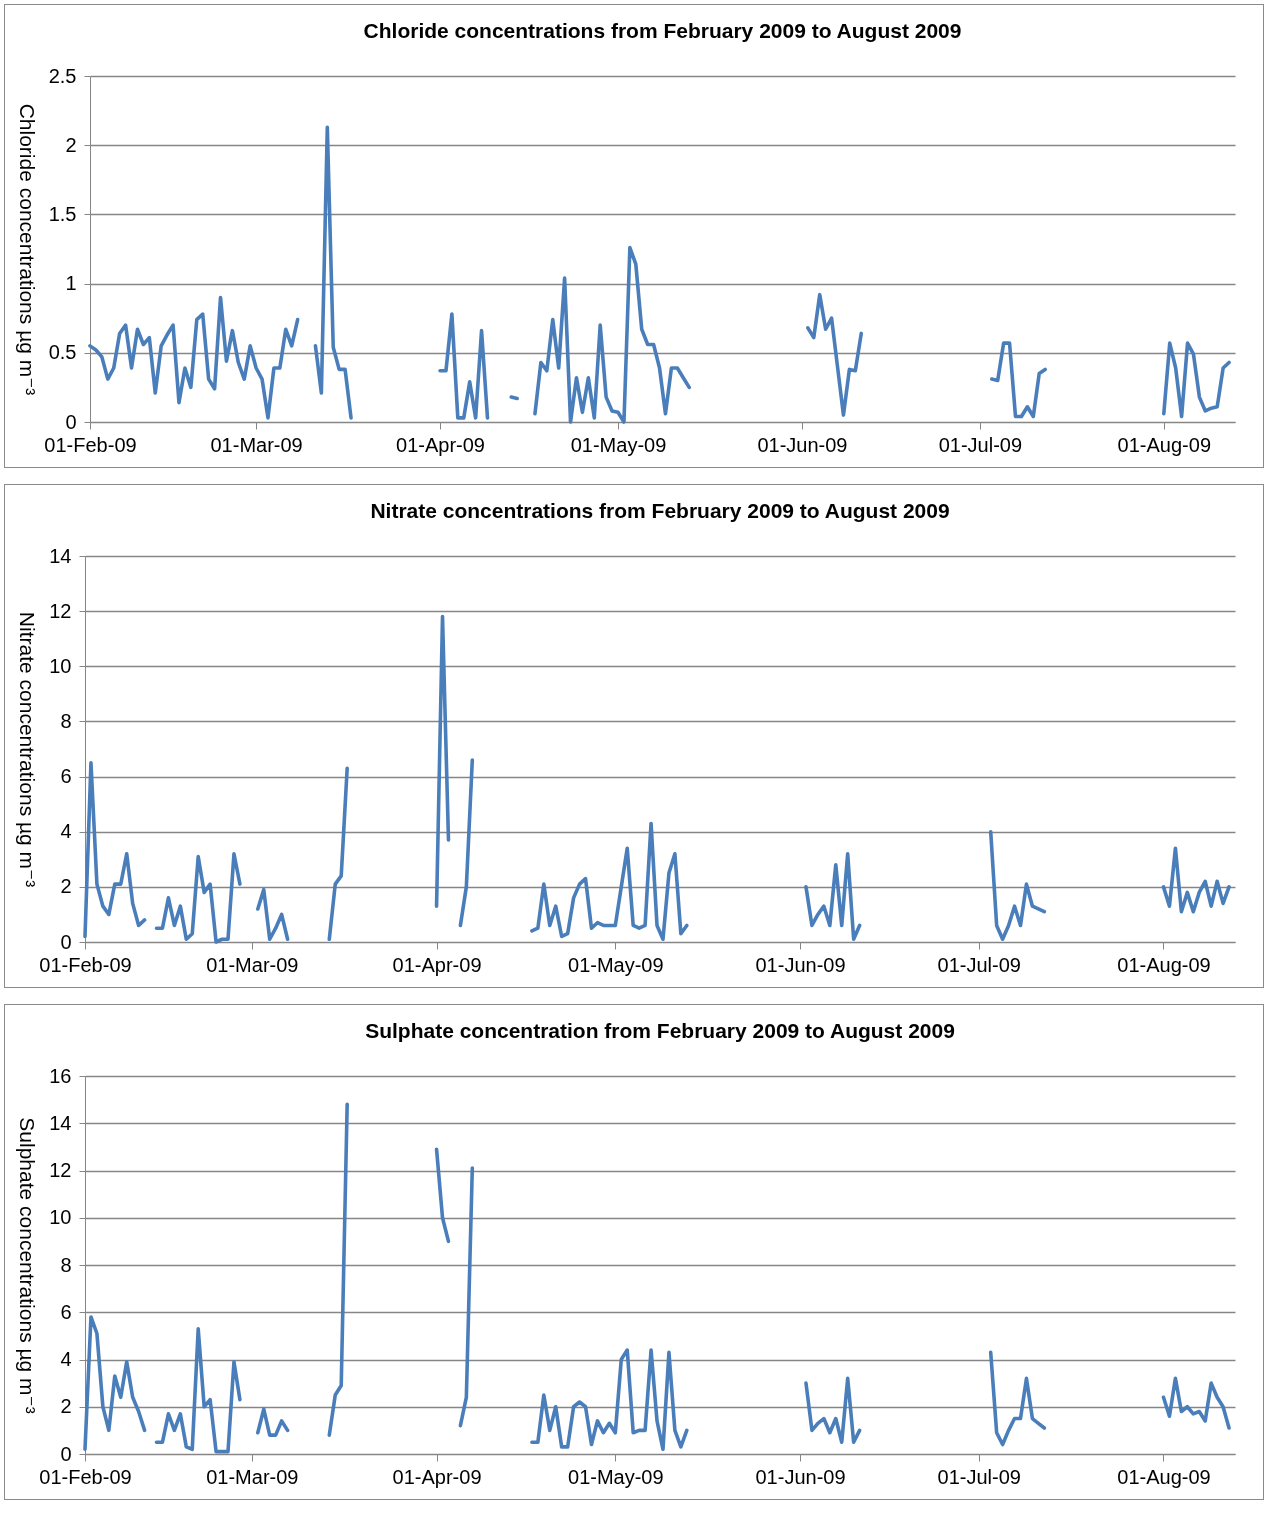 This screenshot has width=1268, height=1514. I want to click on y-axis-title: Chloride concentrations µg m⁻³, so click(27, 249).